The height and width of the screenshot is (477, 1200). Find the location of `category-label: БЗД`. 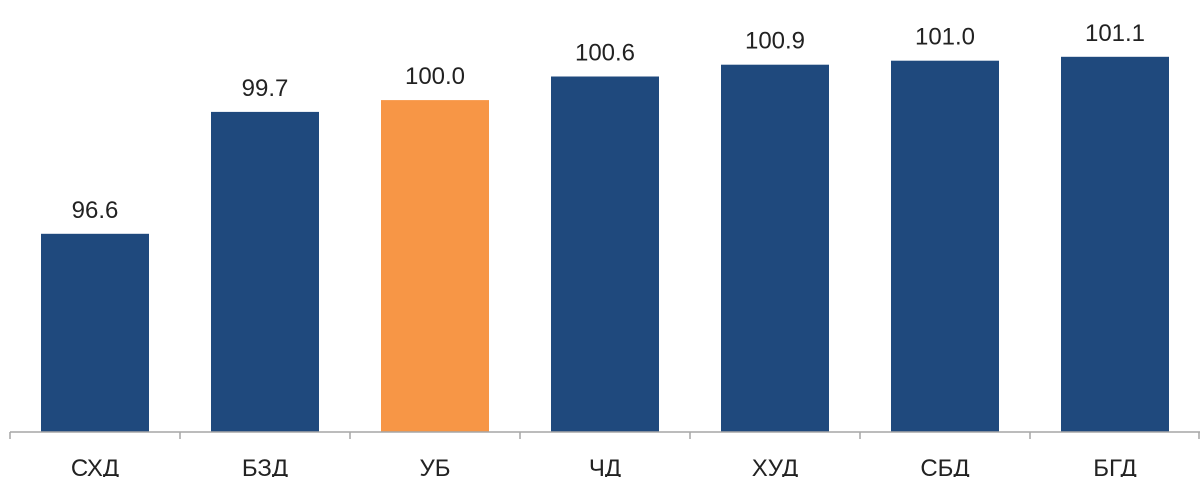

category-label: БЗД is located at coordinates (265, 466).